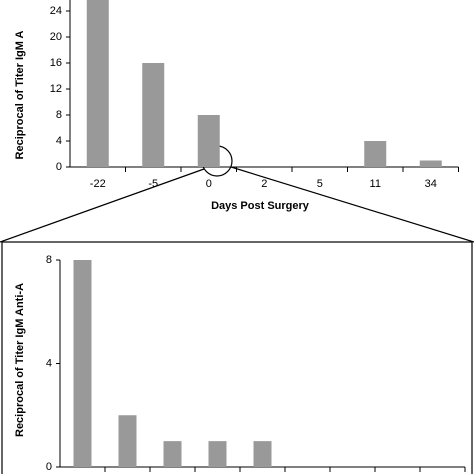 This screenshot has height=474, width=474. I want to click on y-tick-label: 16, so click(56, 63).